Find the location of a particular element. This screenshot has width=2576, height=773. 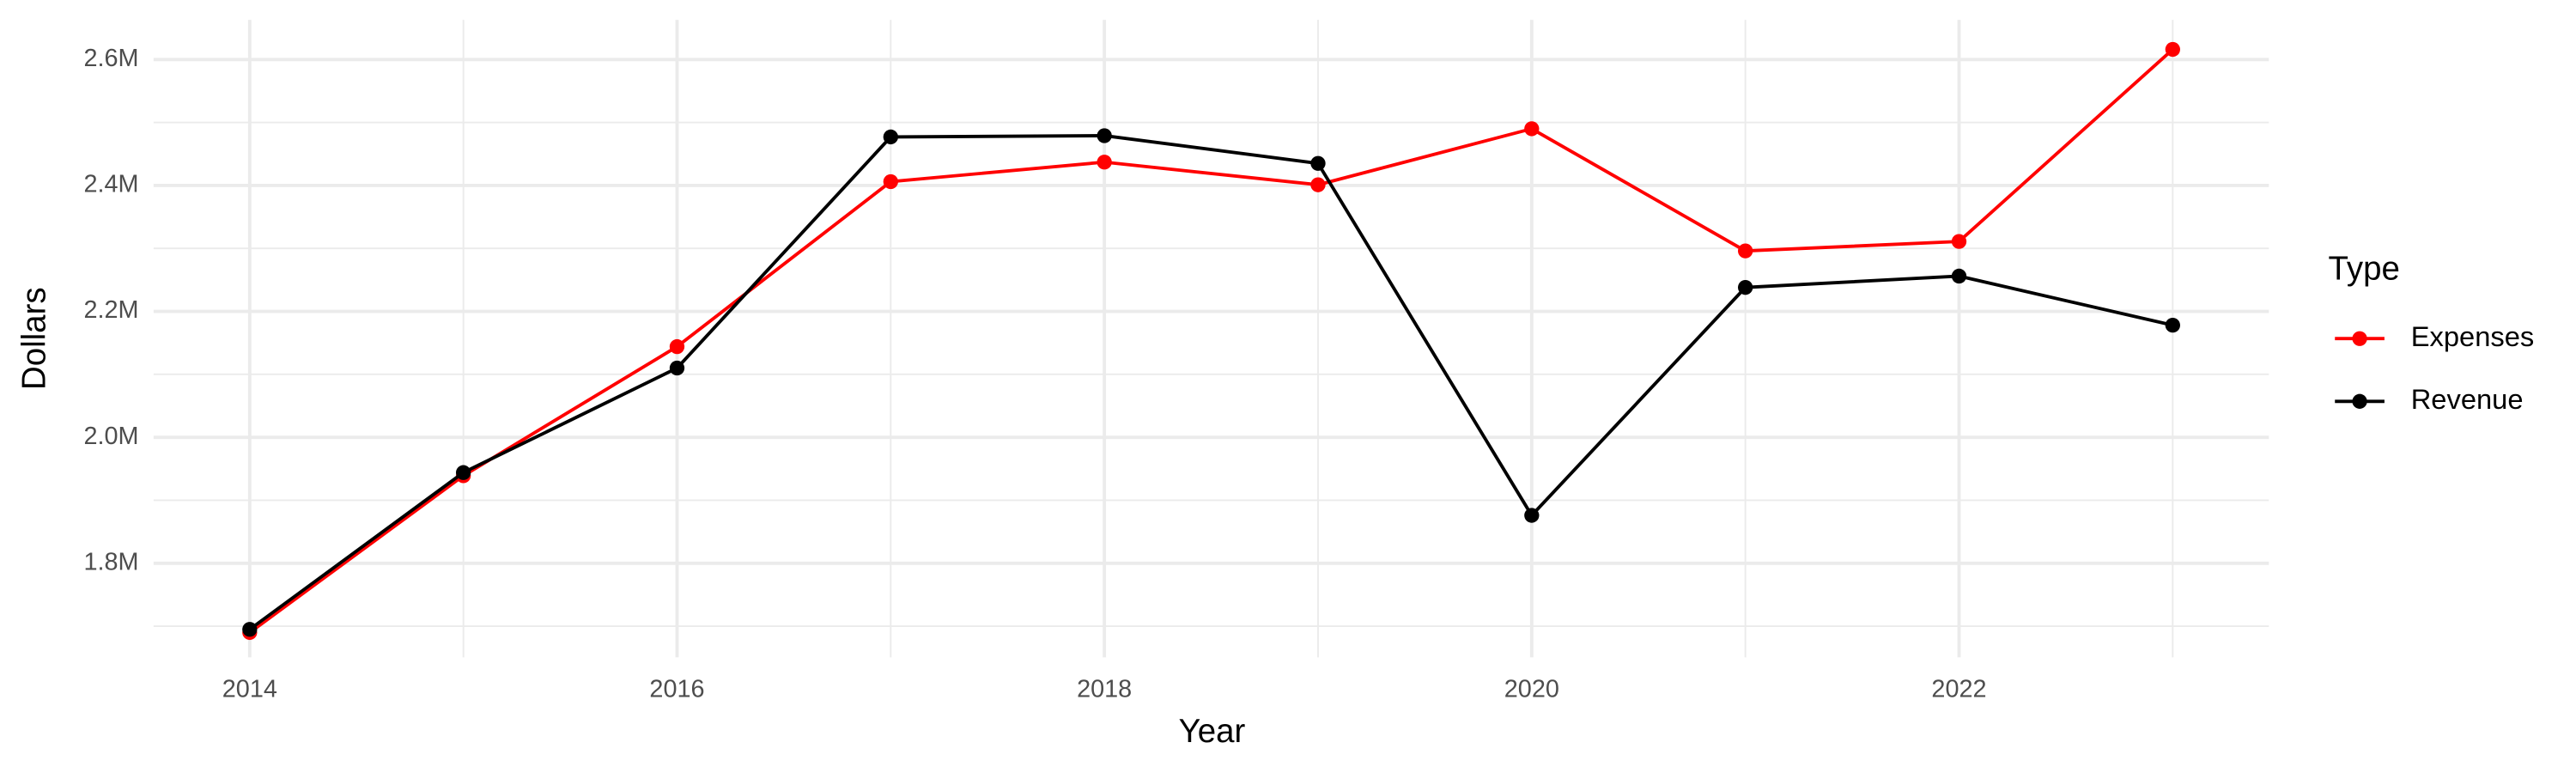

y-tick-label: 1.8M is located at coordinates (111, 561).